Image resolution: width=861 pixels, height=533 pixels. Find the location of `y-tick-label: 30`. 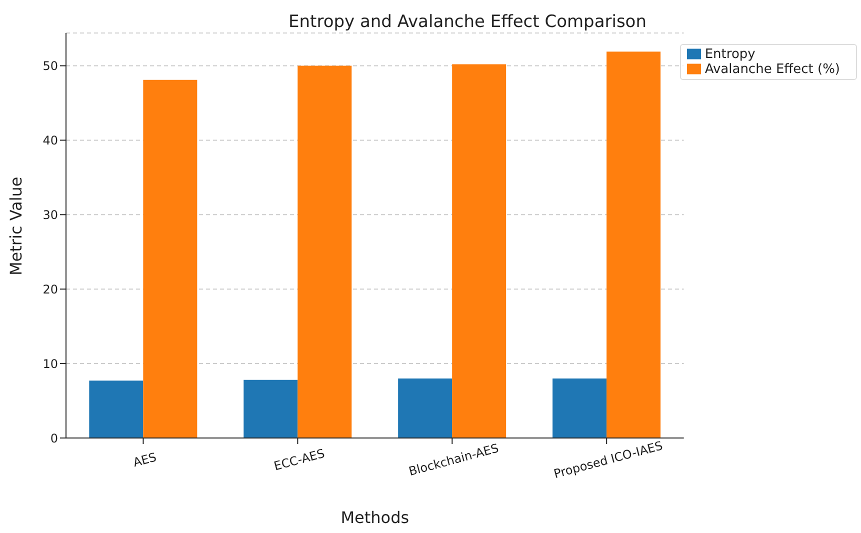

y-tick-label: 30 is located at coordinates (50, 215).